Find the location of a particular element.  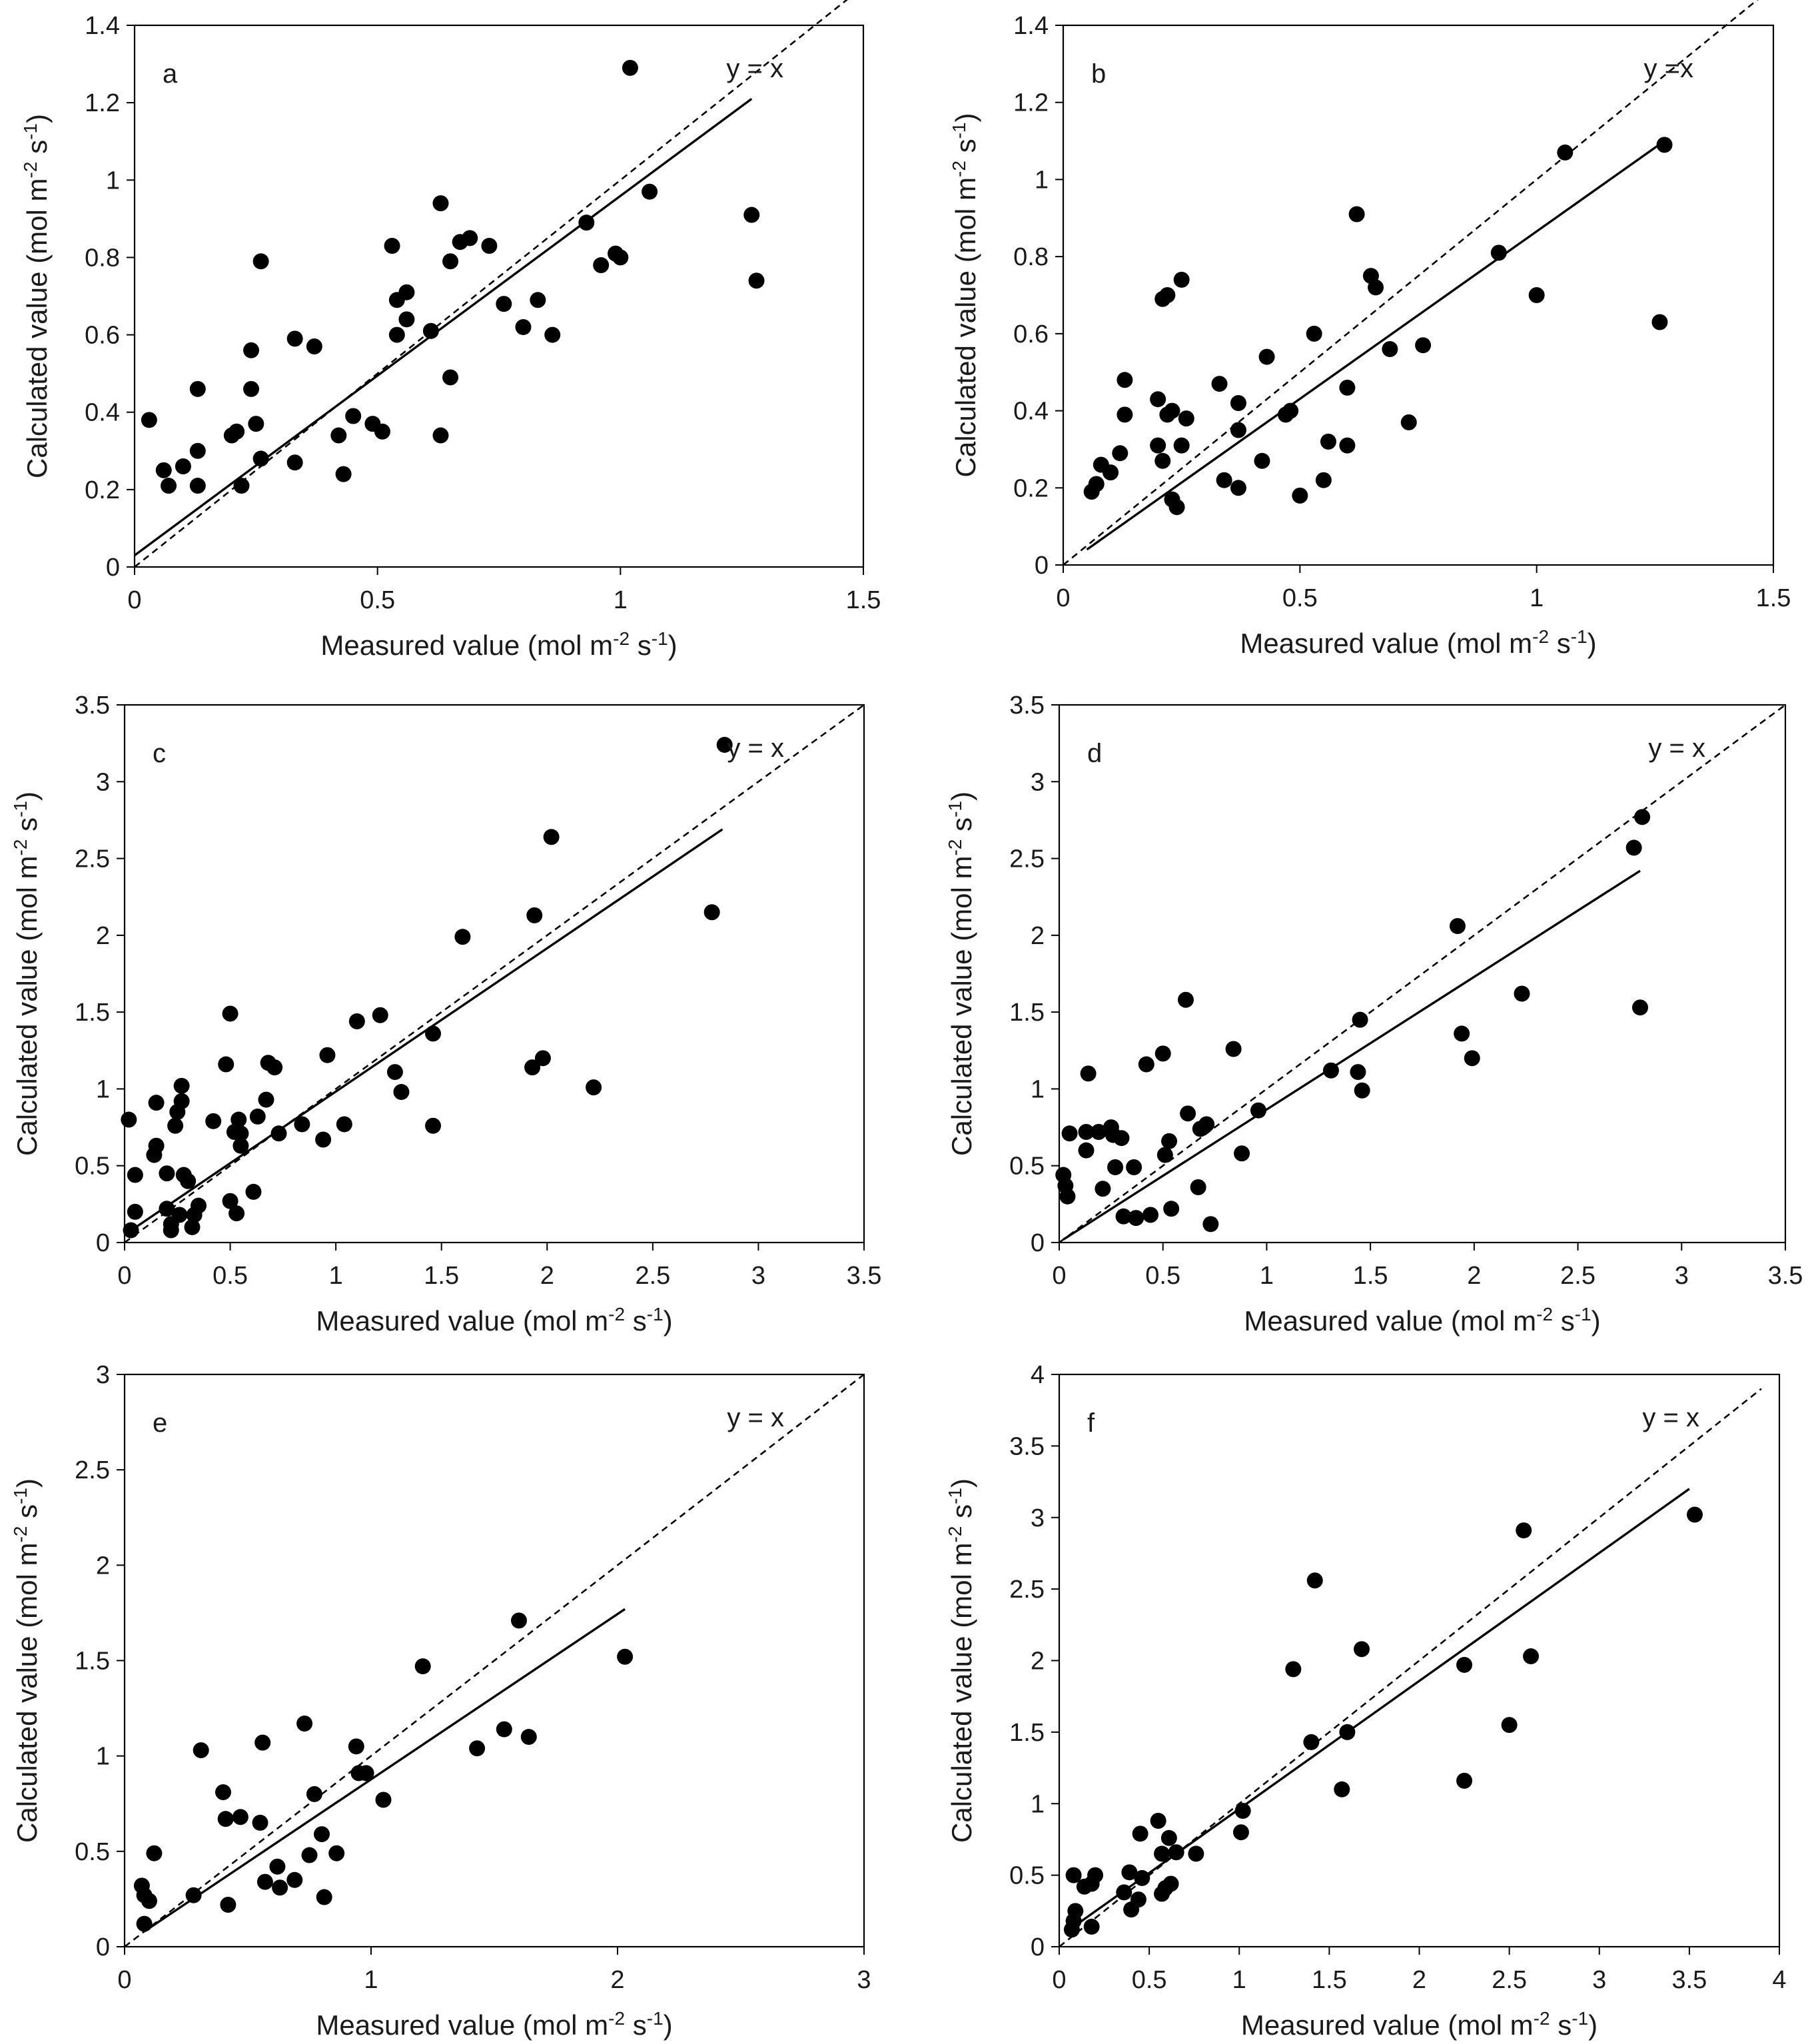

axis-title-part: Calculated value (mol m is located at coordinates (961, 1692).